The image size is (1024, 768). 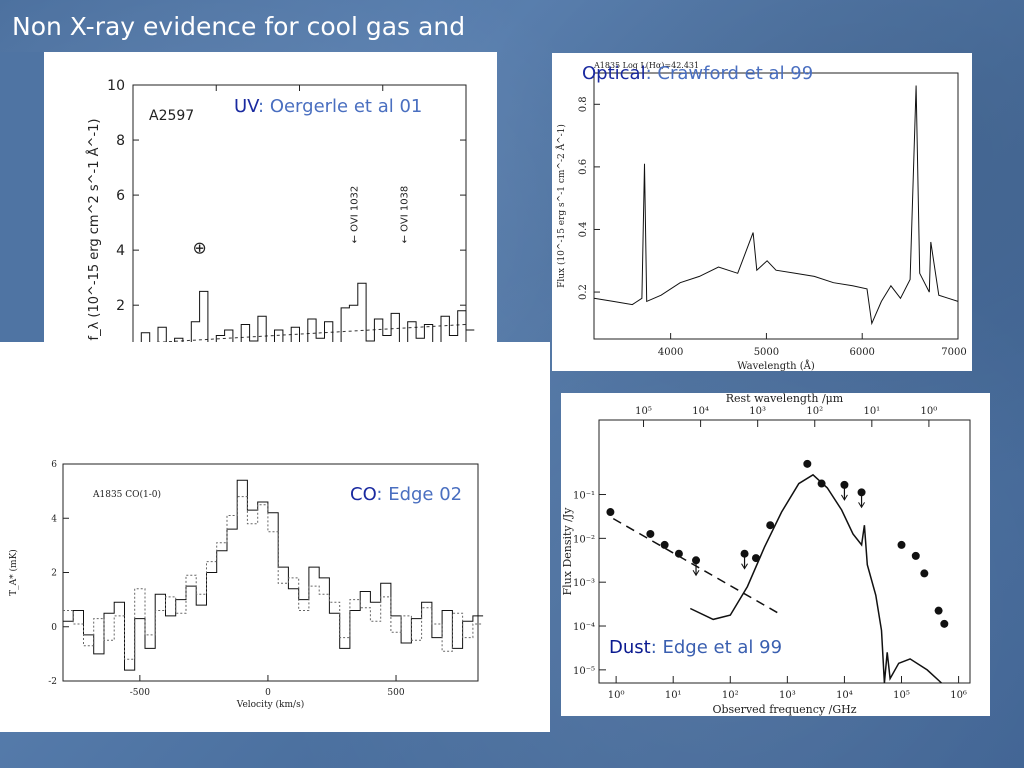 I want to click on uv-ytick-label: 10, so click(x=116, y=86).